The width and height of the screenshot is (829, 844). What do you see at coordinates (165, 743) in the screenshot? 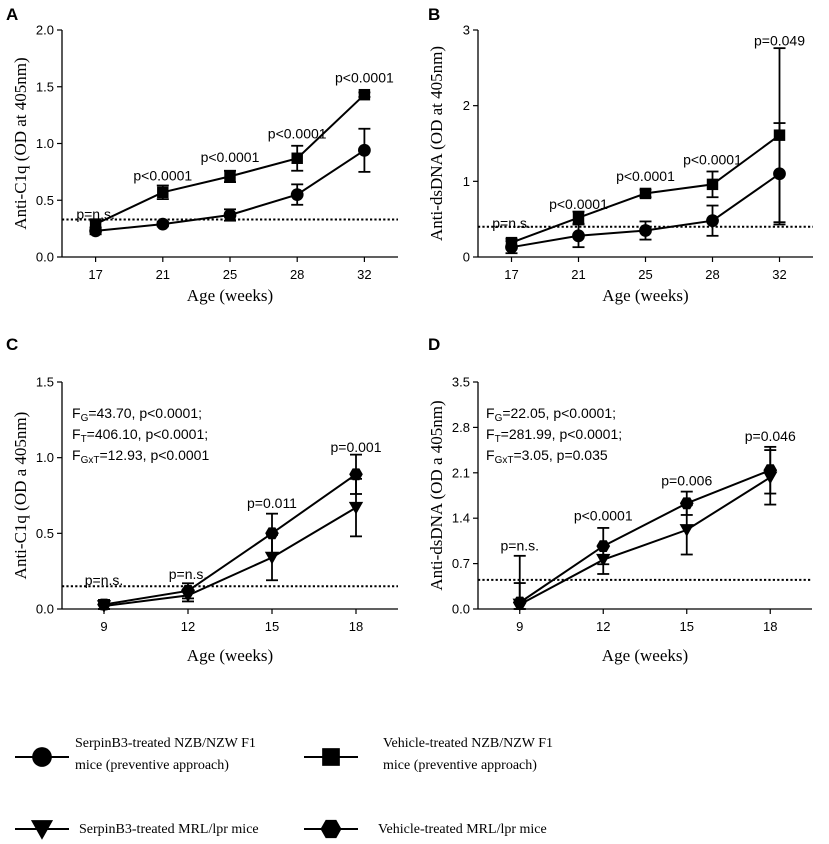
I see `legend-label: SerpinB3-treated NZB/NZW F1` at bounding box center [165, 743].